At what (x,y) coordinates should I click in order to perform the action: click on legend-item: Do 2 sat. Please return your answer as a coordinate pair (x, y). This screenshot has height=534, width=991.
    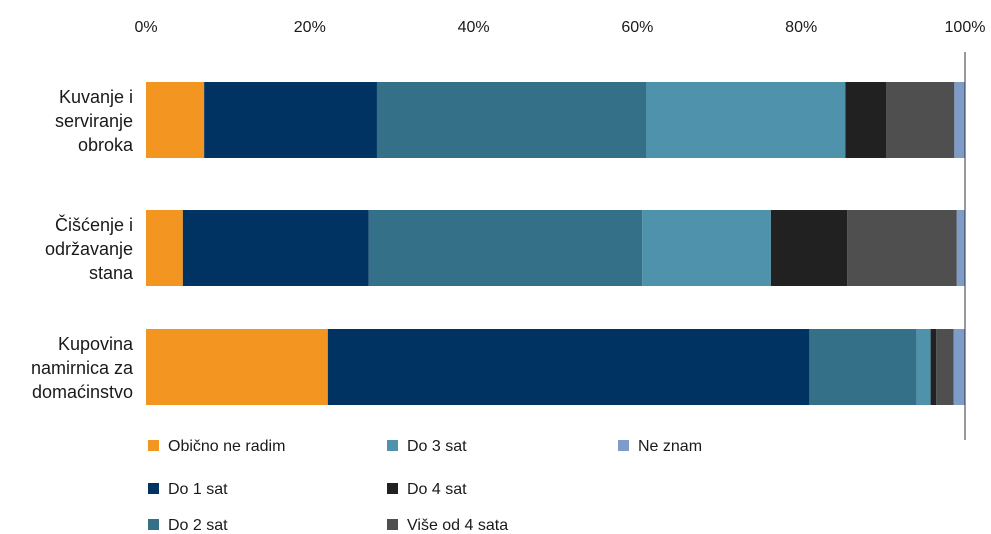
    Looking at the image, I should click on (188, 525).